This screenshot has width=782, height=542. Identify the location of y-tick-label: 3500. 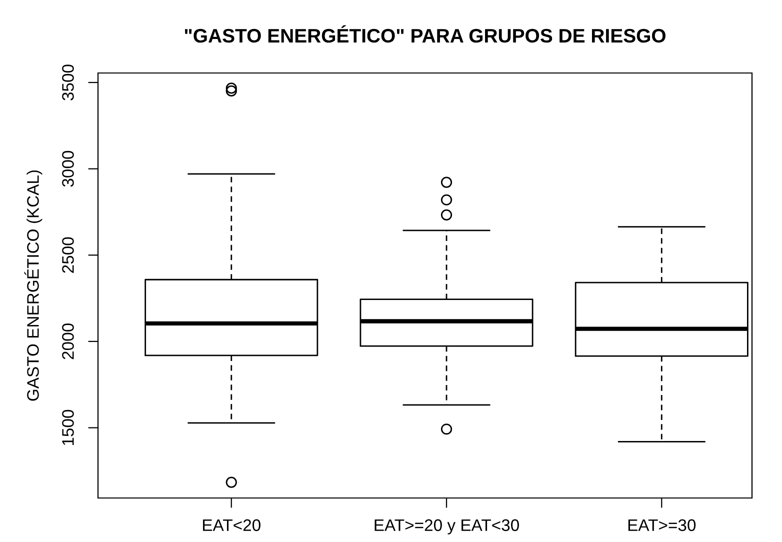
(68, 82).